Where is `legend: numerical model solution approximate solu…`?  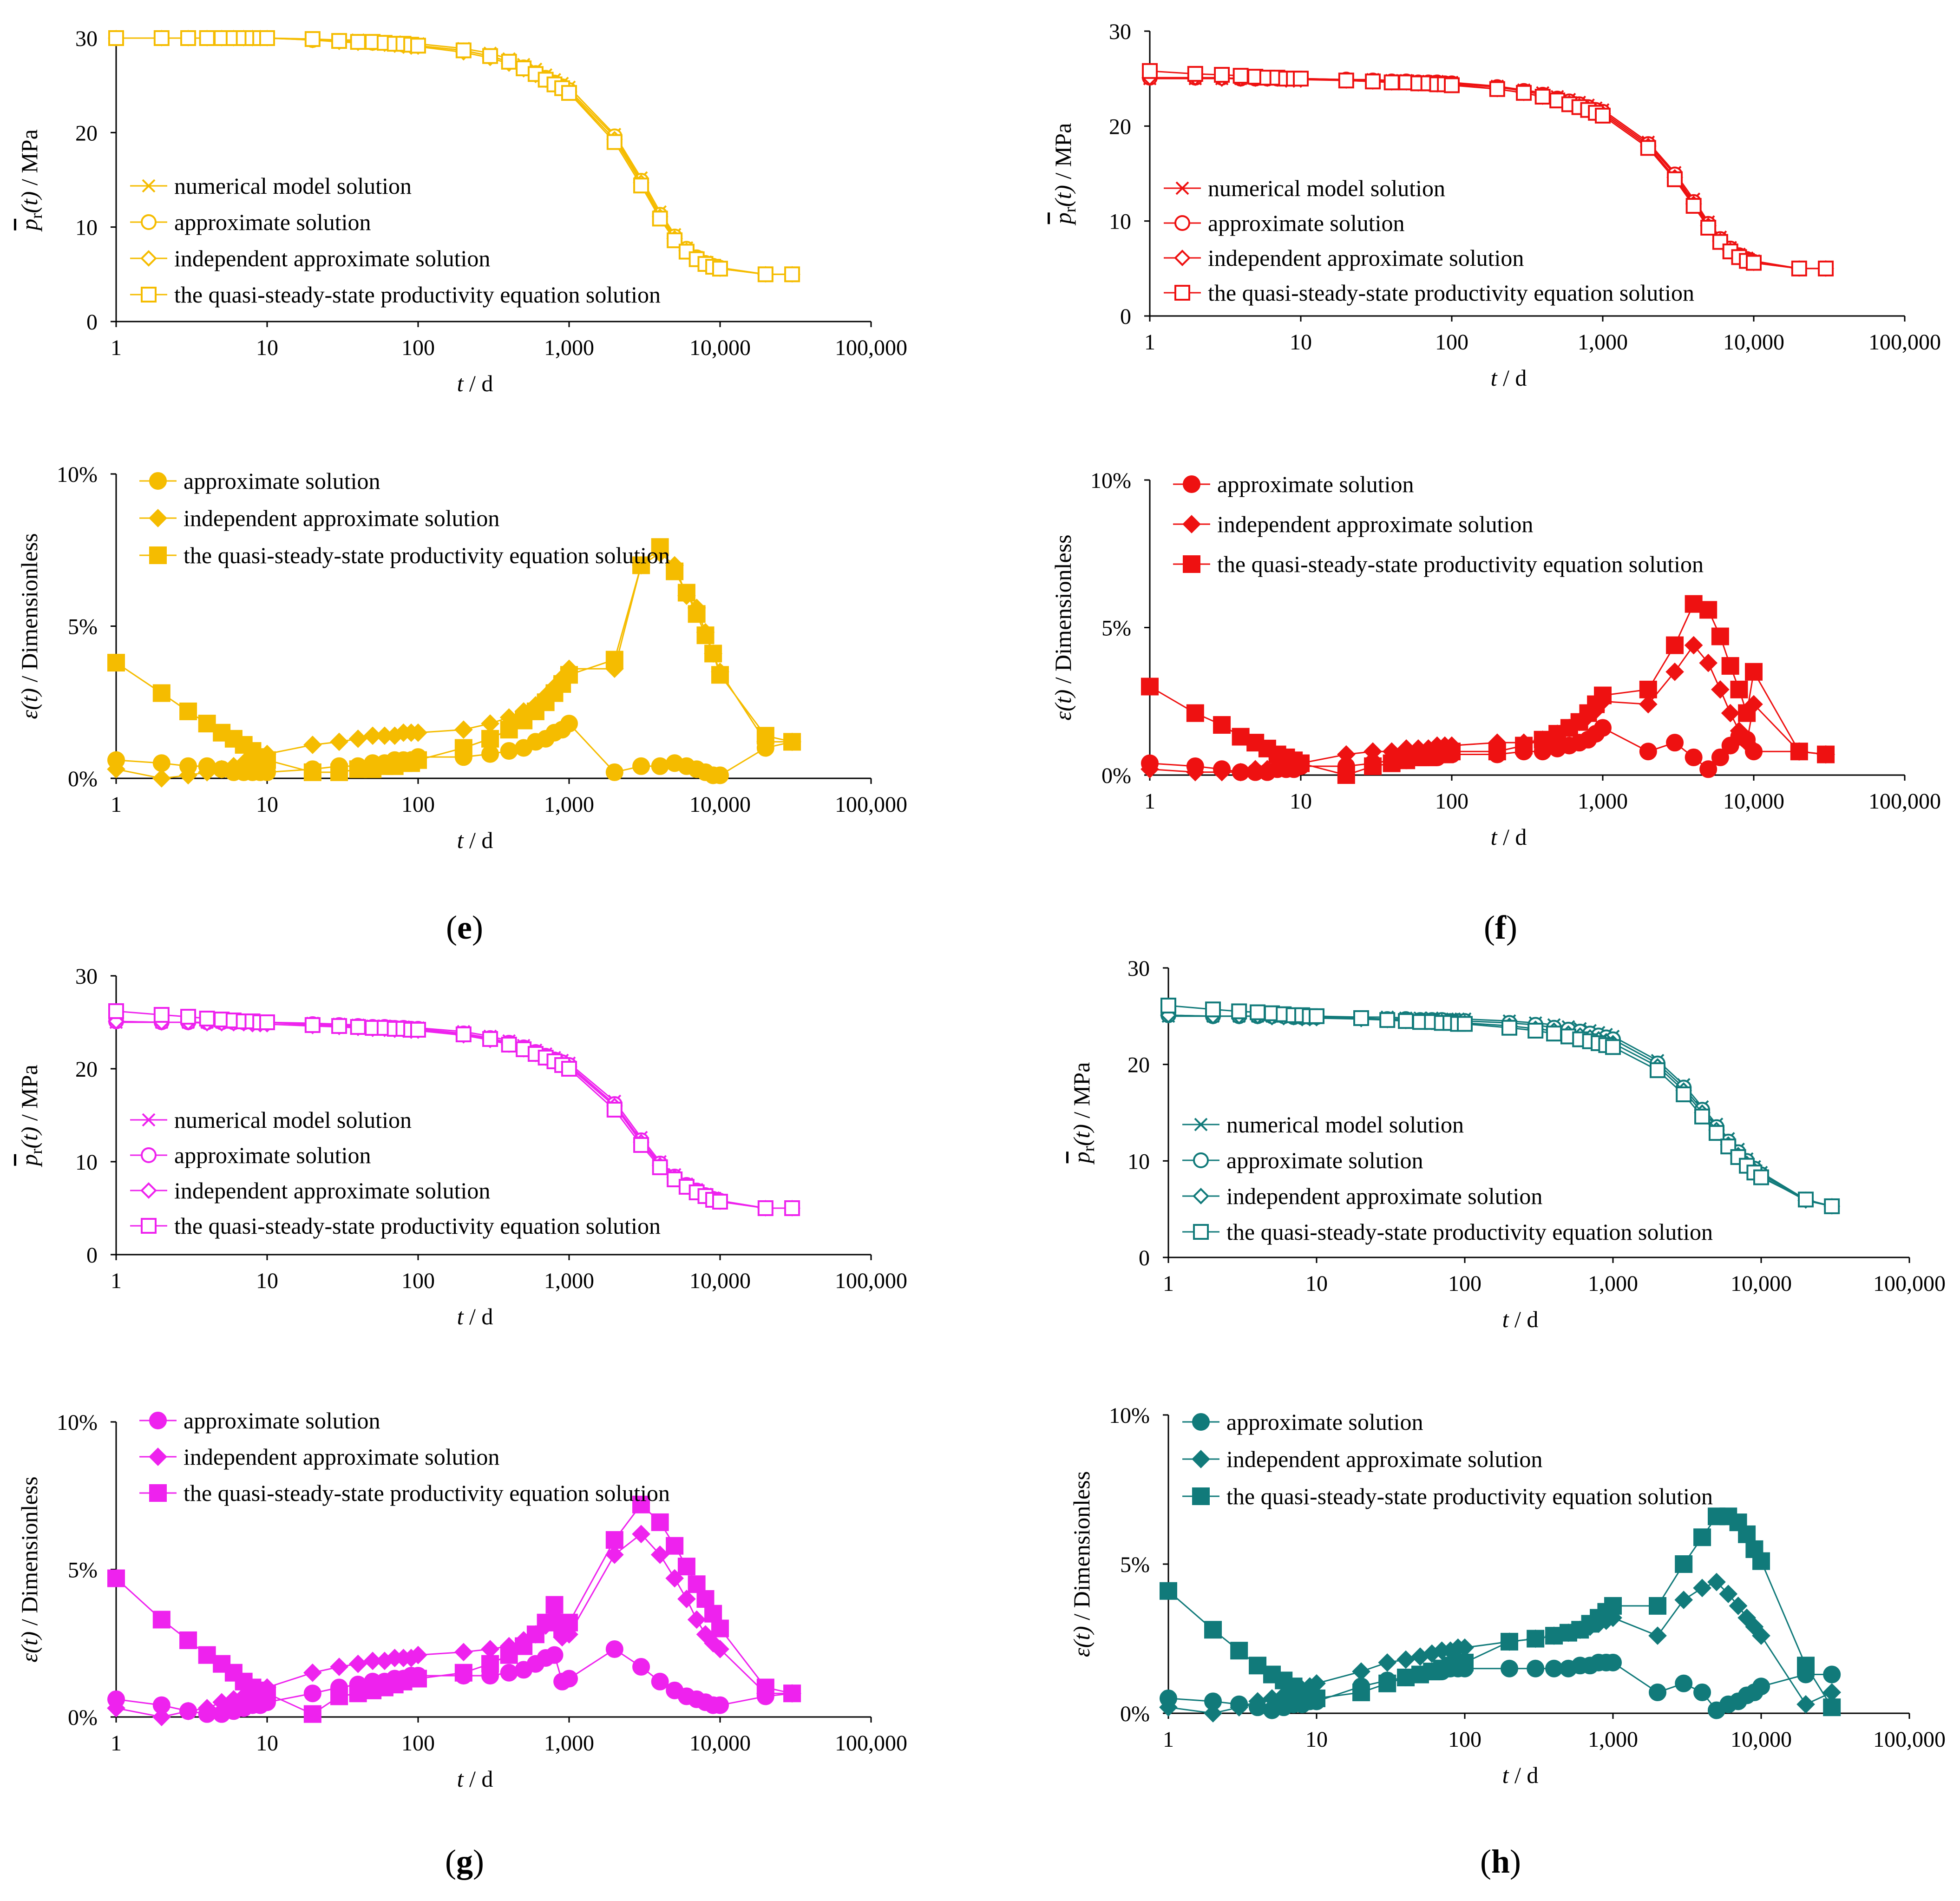
legend: numerical model solution approximate solu… is located at coordinates (396, 1173).